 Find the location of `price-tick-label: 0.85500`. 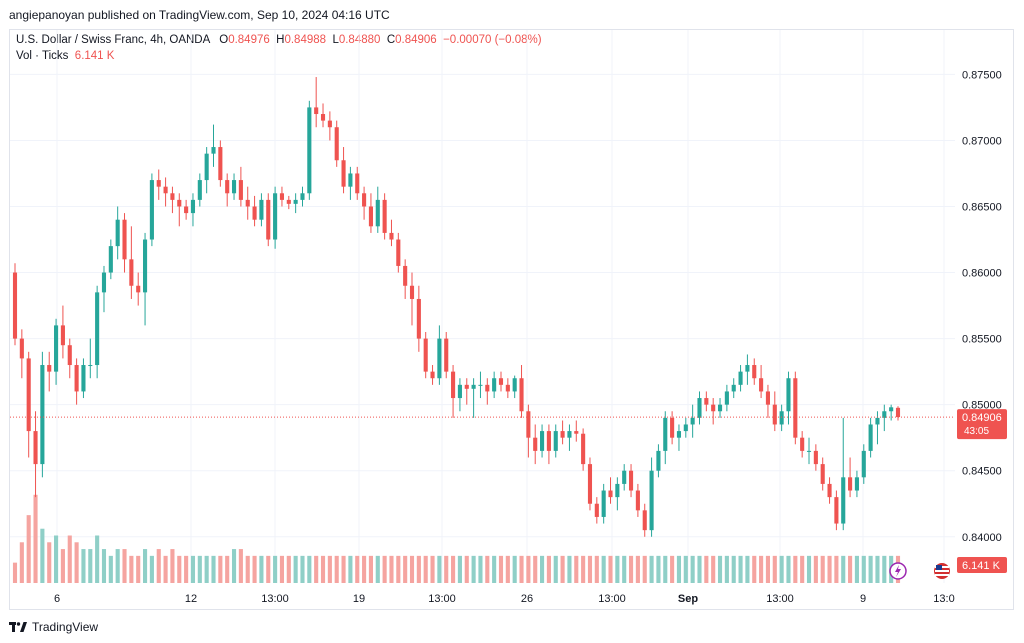

price-tick-label: 0.85500 is located at coordinates (982, 340).